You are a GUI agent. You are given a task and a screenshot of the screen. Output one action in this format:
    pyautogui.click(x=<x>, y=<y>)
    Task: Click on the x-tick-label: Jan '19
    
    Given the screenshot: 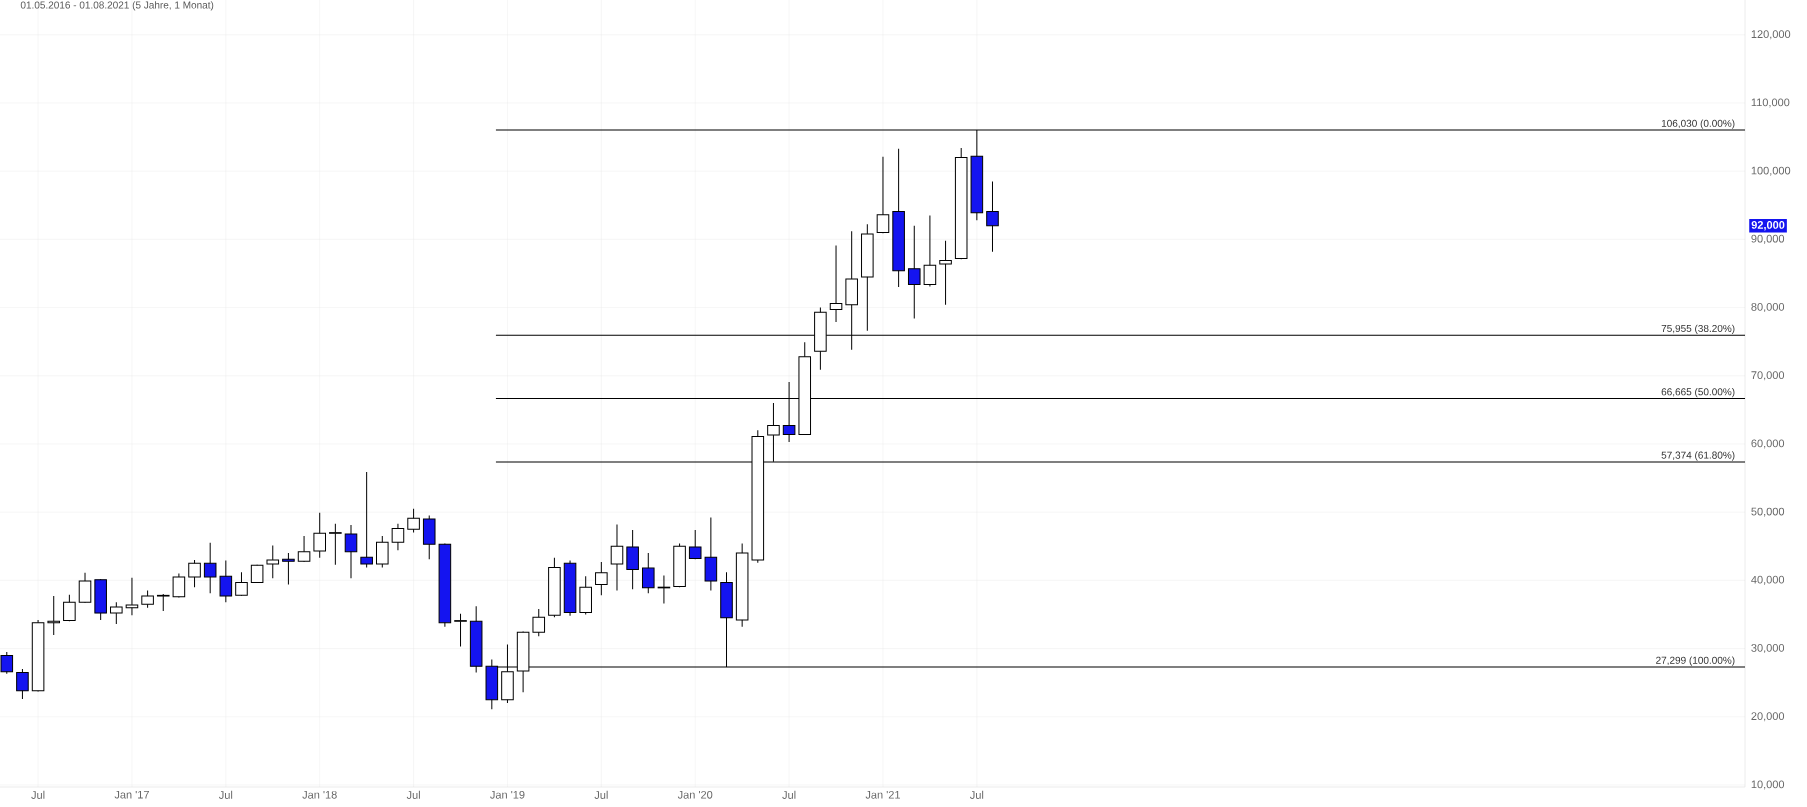 What is the action you would take?
    pyautogui.click(x=507, y=794)
    